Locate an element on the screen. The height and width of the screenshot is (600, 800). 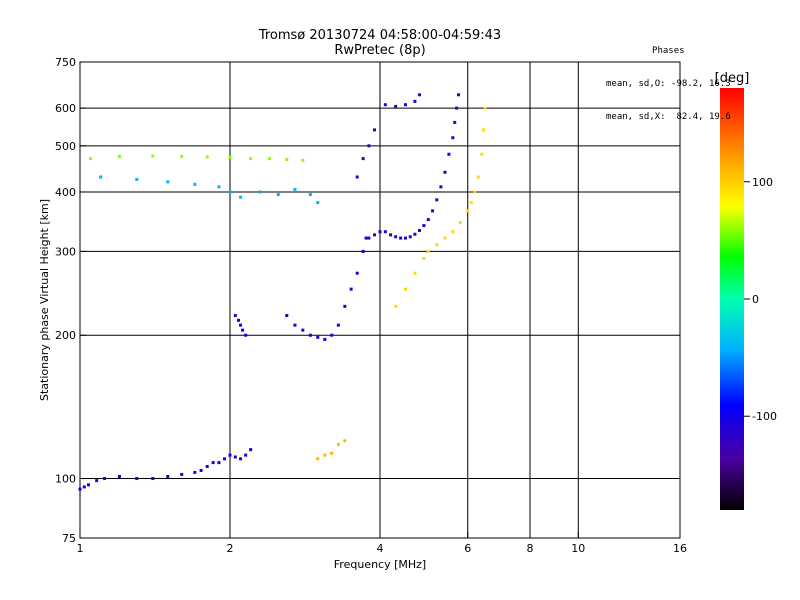
y-tick-label: 600 is located at coordinates (65, 108).